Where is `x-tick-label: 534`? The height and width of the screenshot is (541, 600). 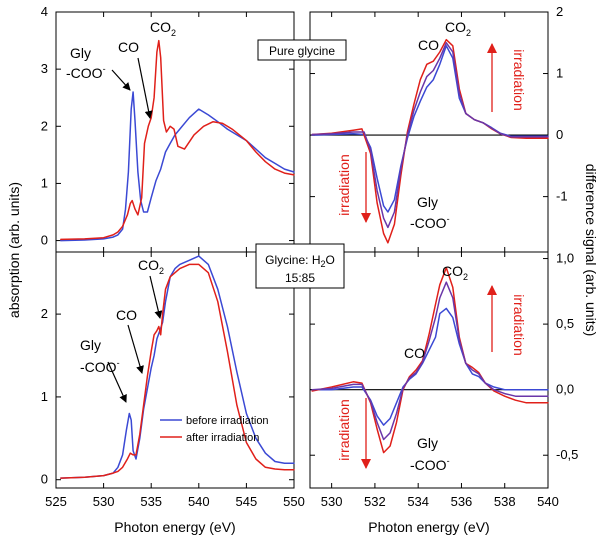
x-tick-label: 534 is located at coordinates (418, 501).